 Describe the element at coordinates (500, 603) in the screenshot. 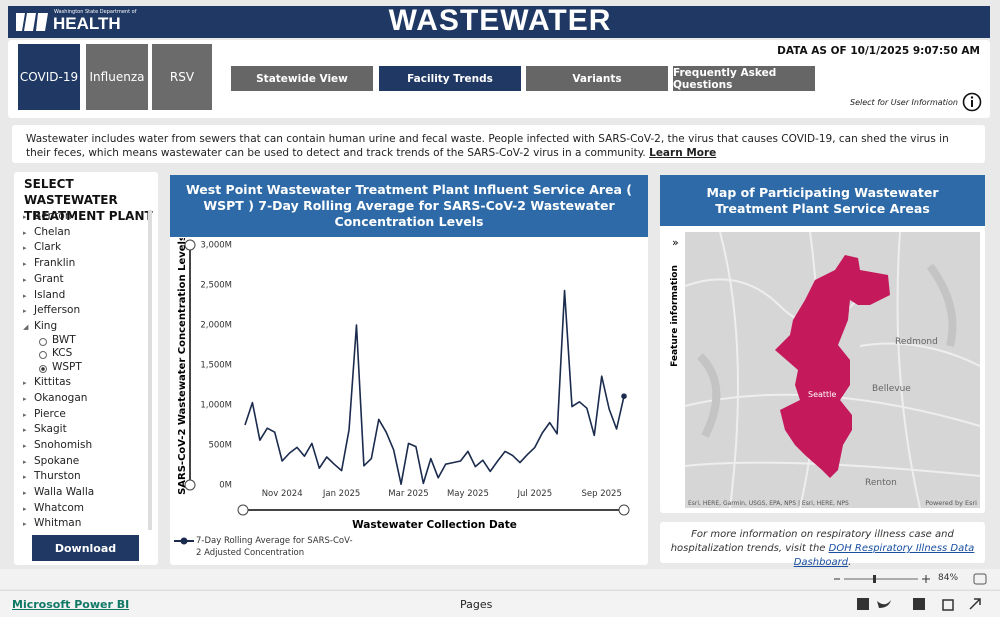

I see `footer` at that location.